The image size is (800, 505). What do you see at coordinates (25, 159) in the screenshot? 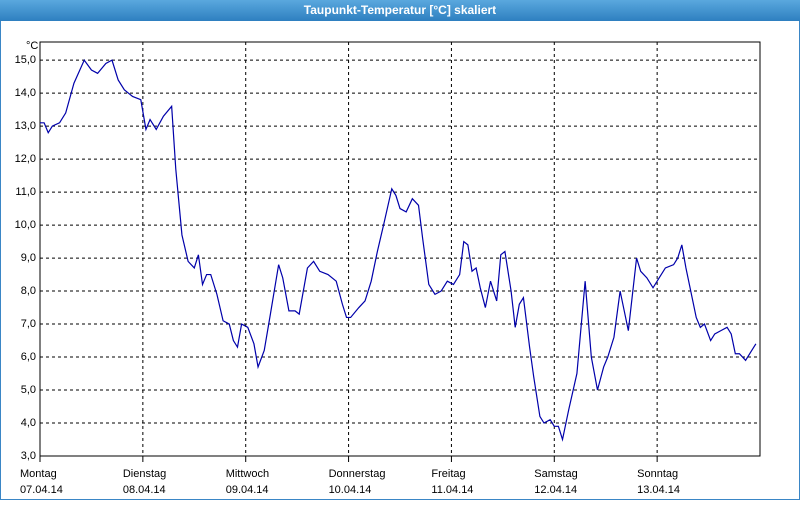
I see `y-tick-label: 12,0` at bounding box center [25, 159].